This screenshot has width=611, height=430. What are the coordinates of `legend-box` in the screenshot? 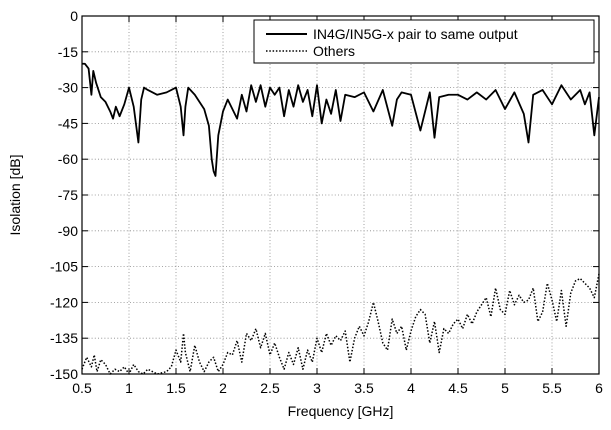 It's located at (424, 41).